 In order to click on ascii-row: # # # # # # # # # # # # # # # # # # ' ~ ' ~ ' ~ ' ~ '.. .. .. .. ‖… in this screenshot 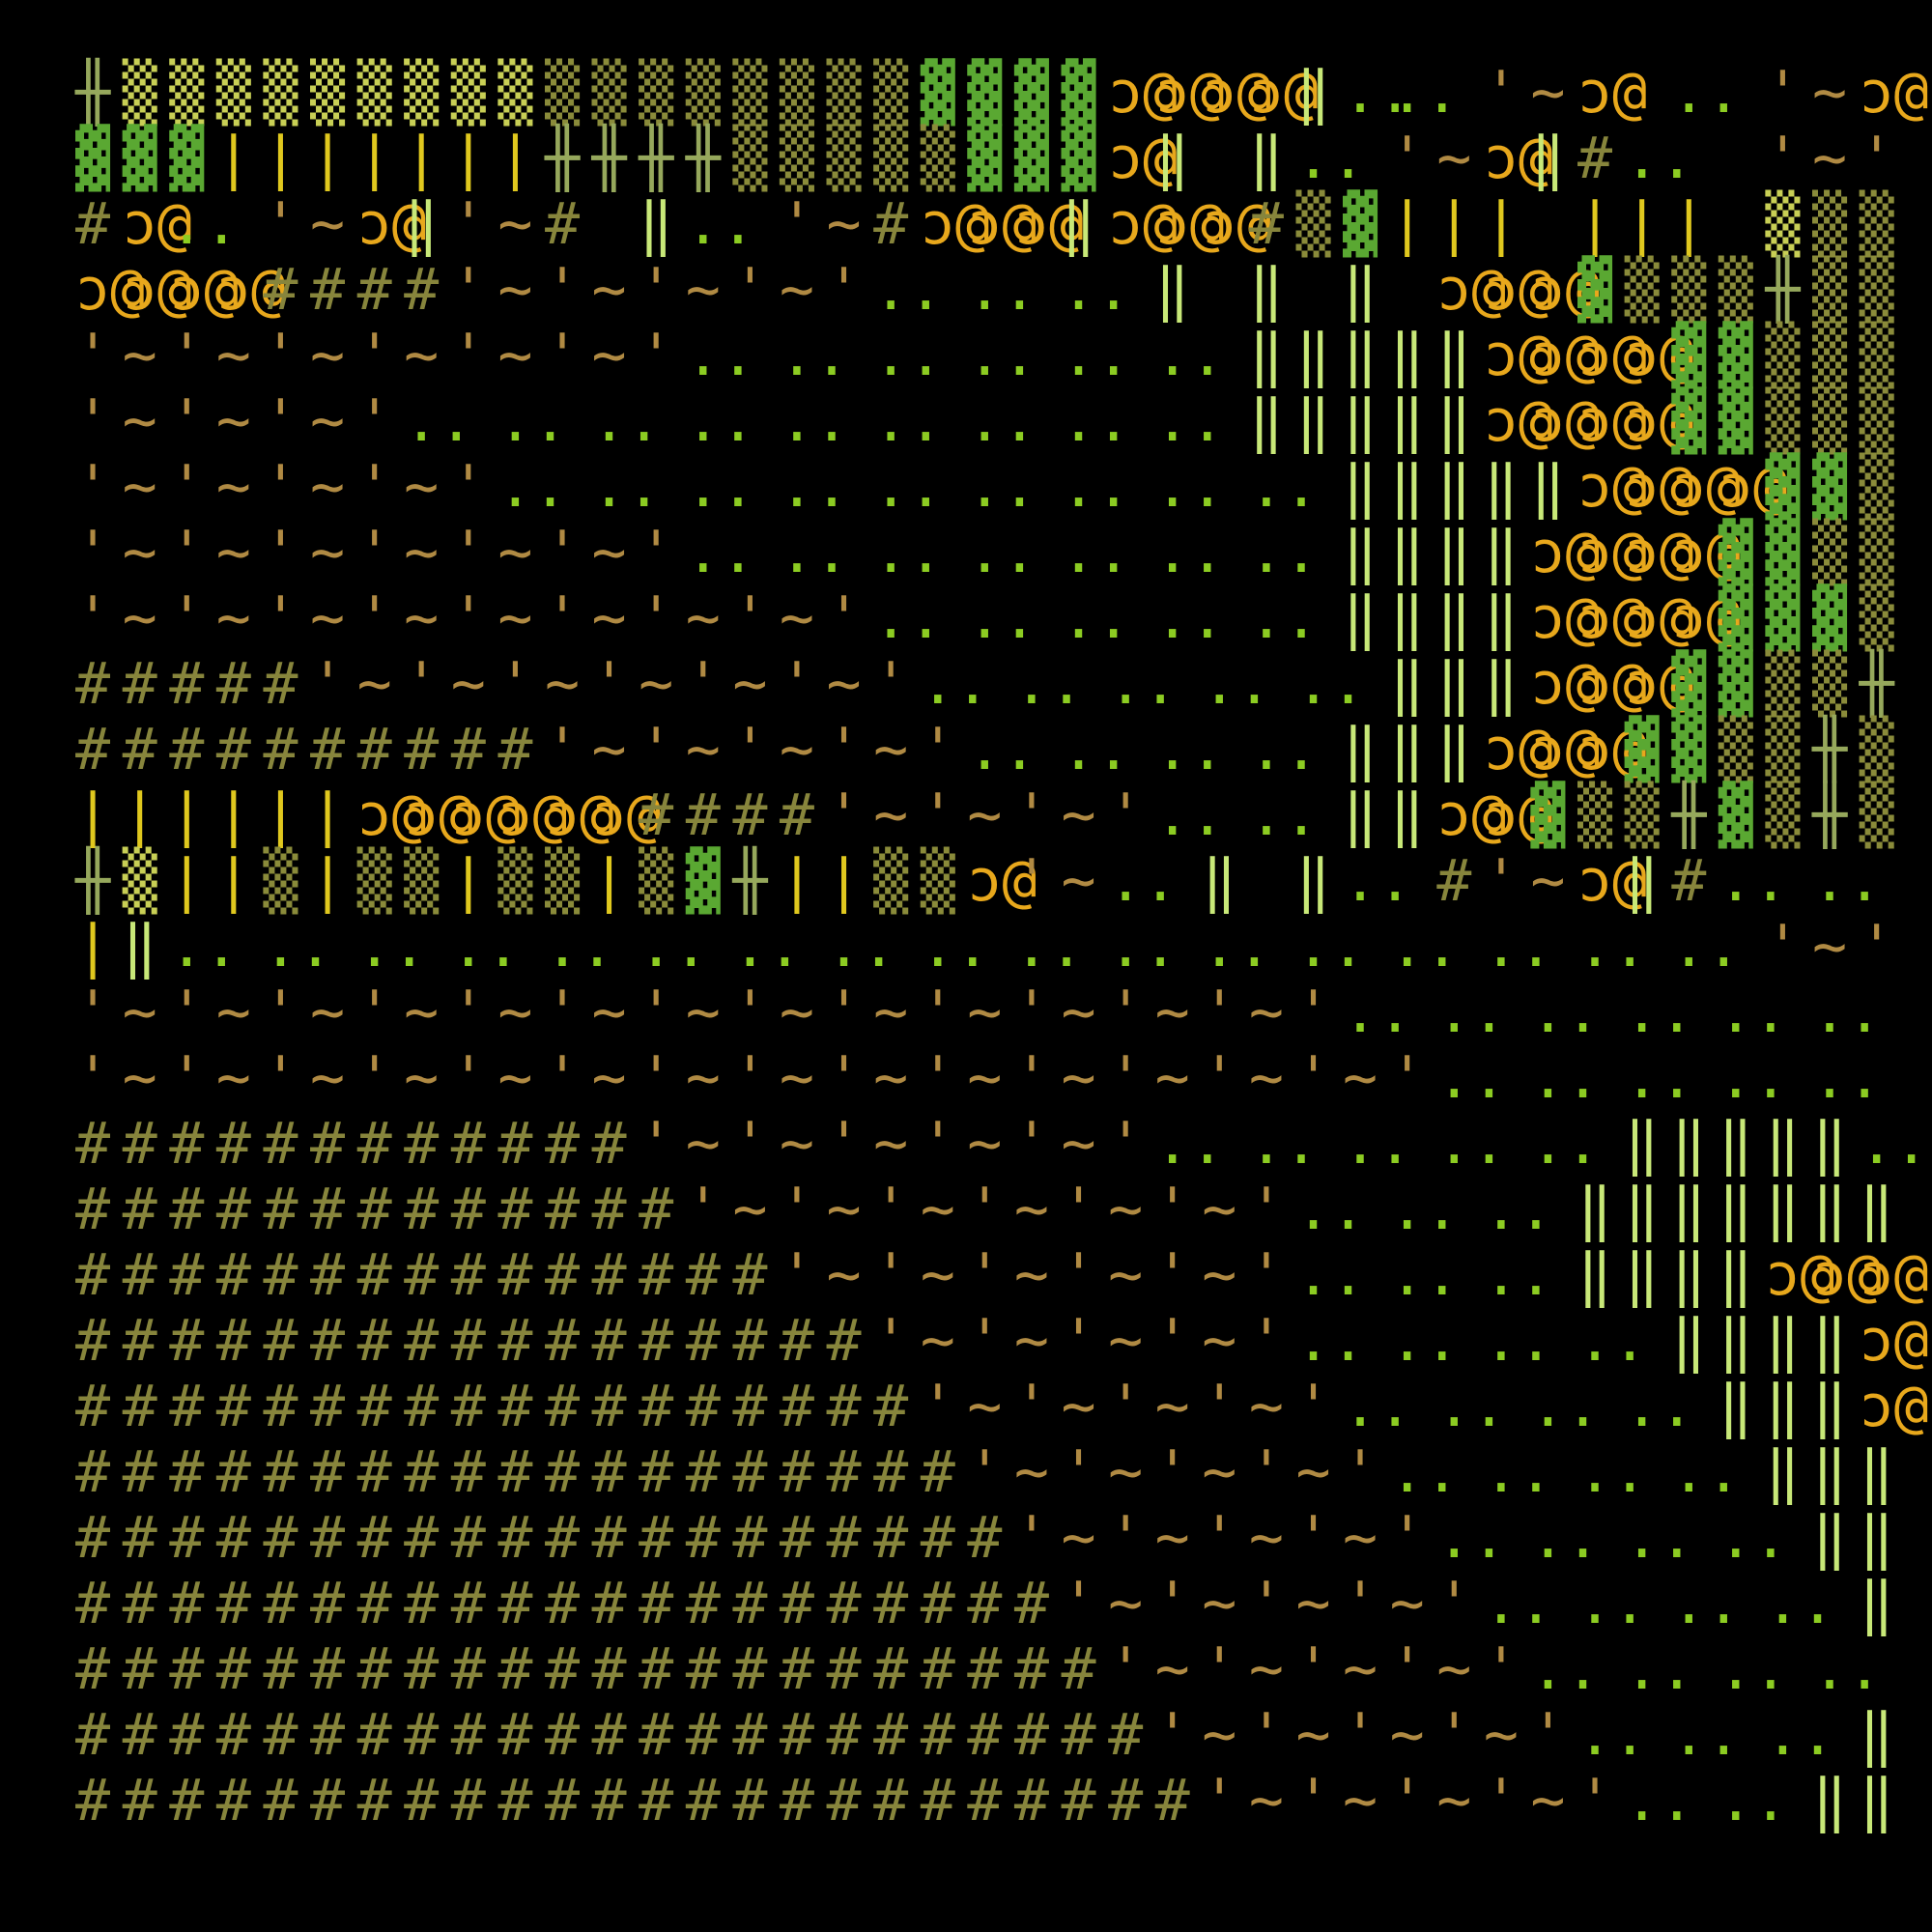, I will do `click(1002, 1406)`.